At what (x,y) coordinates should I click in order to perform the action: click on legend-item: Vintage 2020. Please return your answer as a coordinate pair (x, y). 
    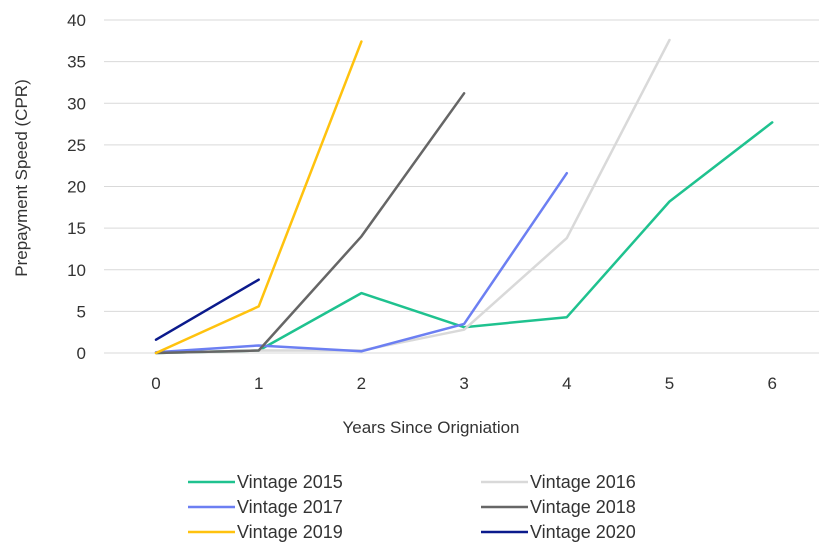
    Looking at the image, I should click on (558, 532).